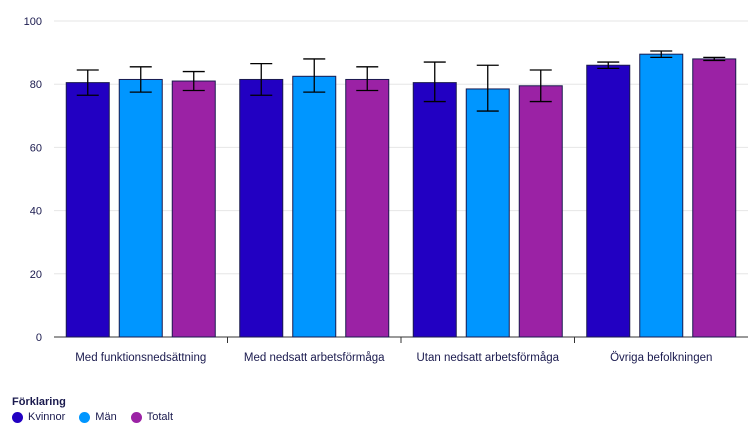 This screenshot has width=752, height=427. I want to click on y-tick-label-60: 60, so click(36, 148).